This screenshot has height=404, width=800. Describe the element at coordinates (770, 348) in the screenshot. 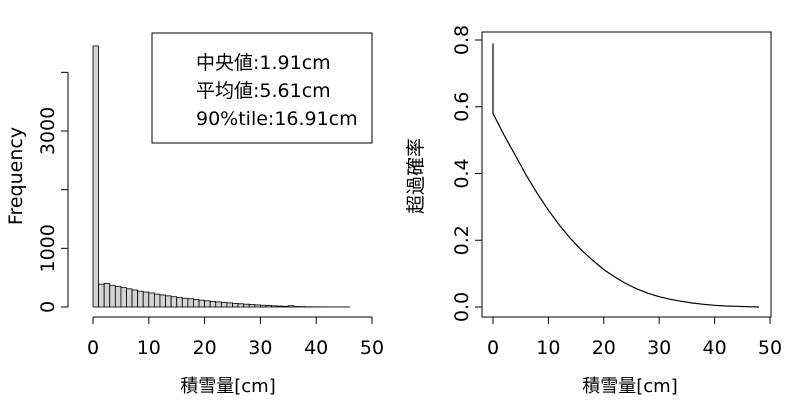

I see `exceedance-x-tick-label: 50` at that location.